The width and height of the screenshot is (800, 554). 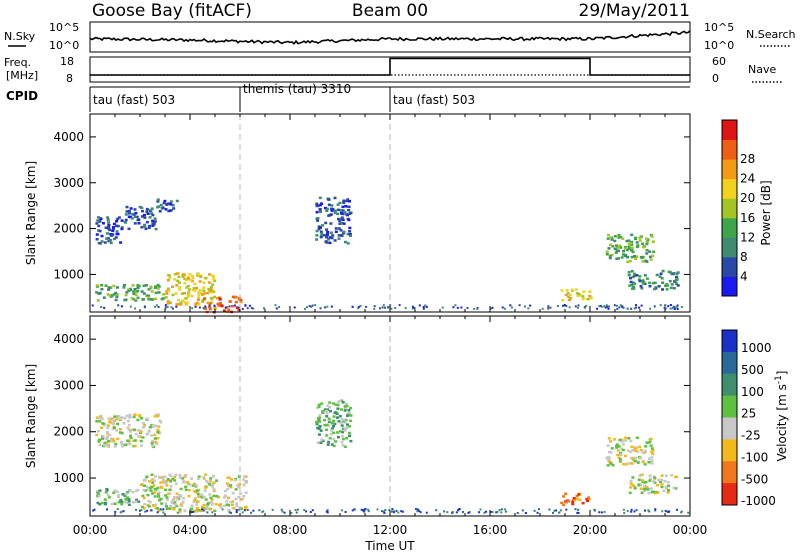 I want to click on noise-right-label: N.Search, so click(x=771, y=34).